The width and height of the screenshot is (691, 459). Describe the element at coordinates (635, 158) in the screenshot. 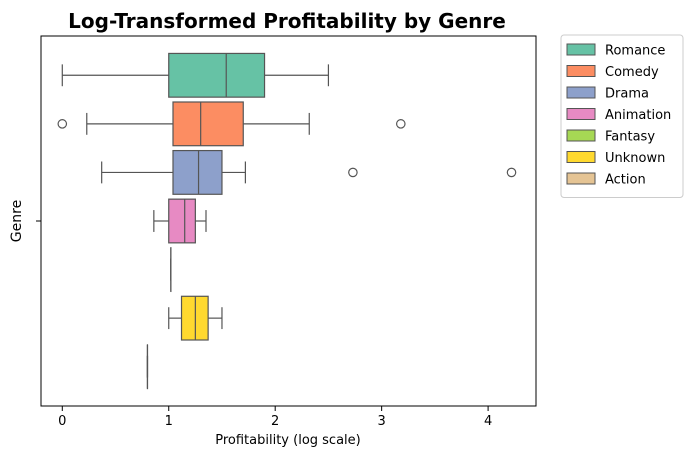

I see `legend-label: Unknown` at that location.